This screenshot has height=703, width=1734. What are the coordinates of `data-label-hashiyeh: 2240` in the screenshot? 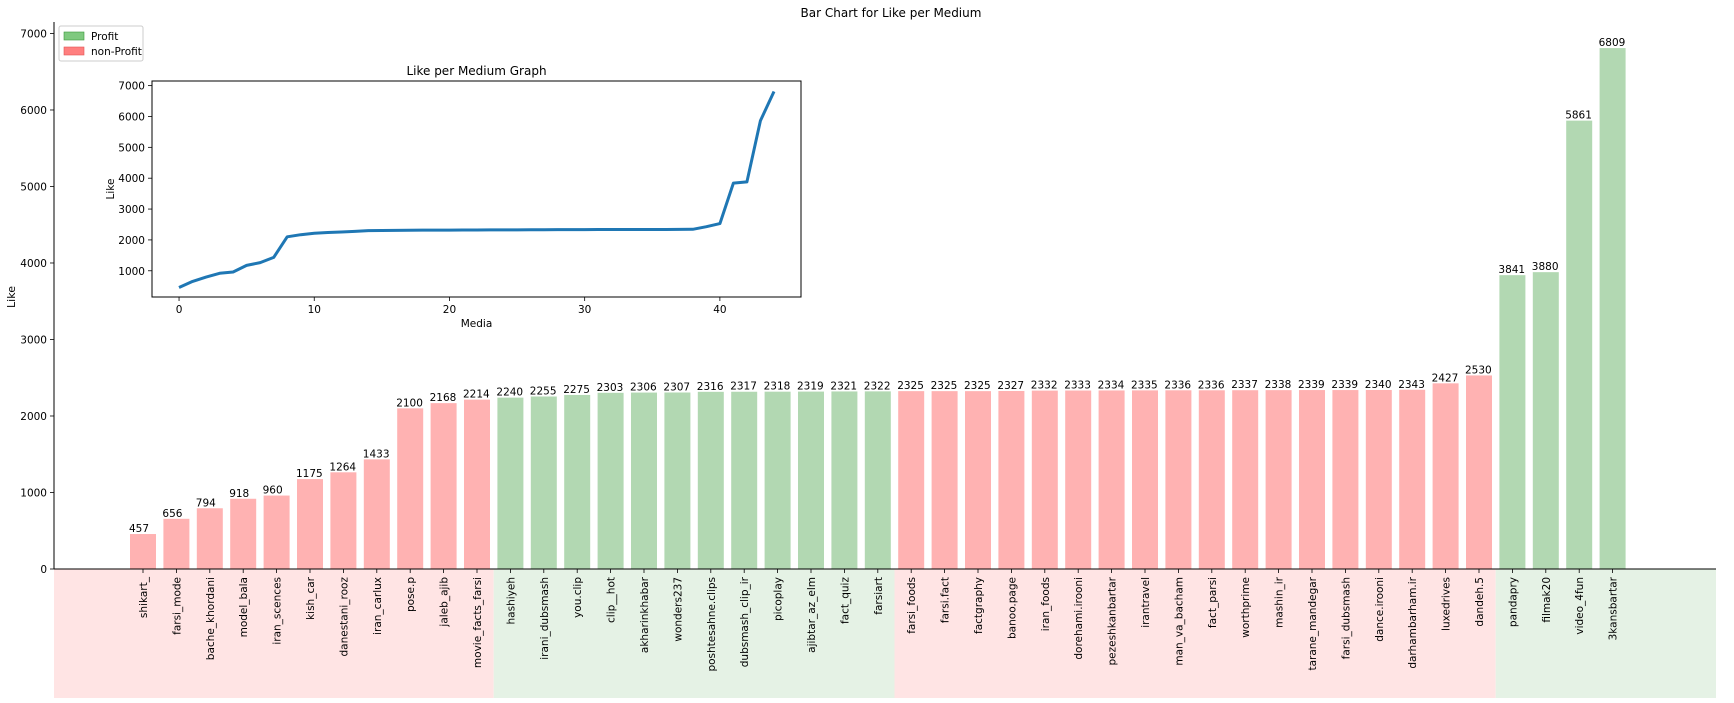 It's located at (509, 393).